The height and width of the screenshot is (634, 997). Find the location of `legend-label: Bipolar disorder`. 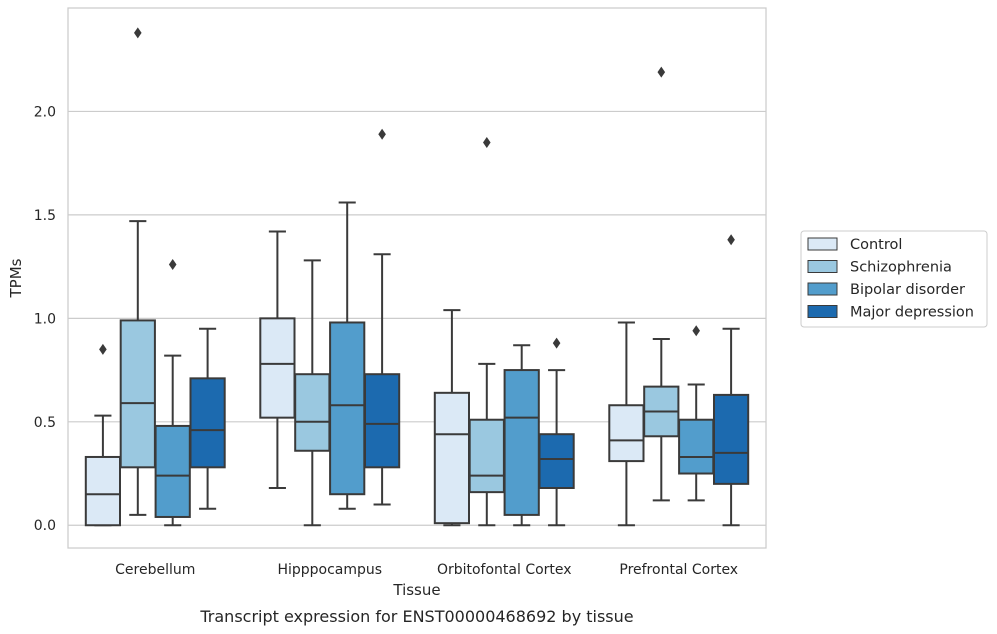

legend-label: Bipolar disorder is located at coordinates (907, 290).